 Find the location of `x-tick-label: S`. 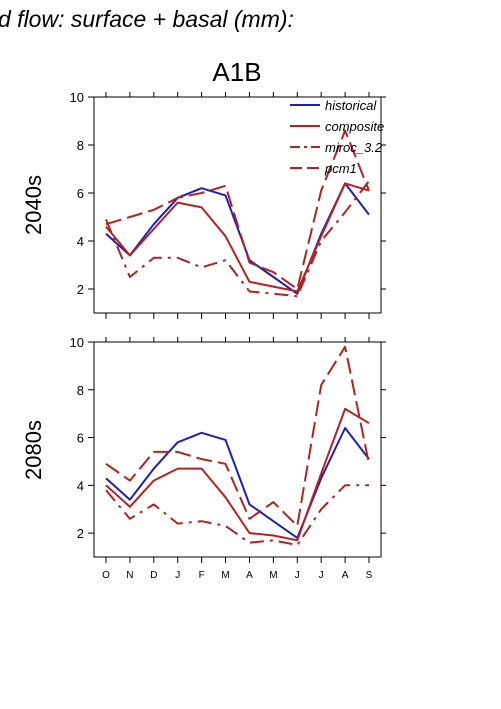

x-tick-label: S is located at coordinates (369, 575).